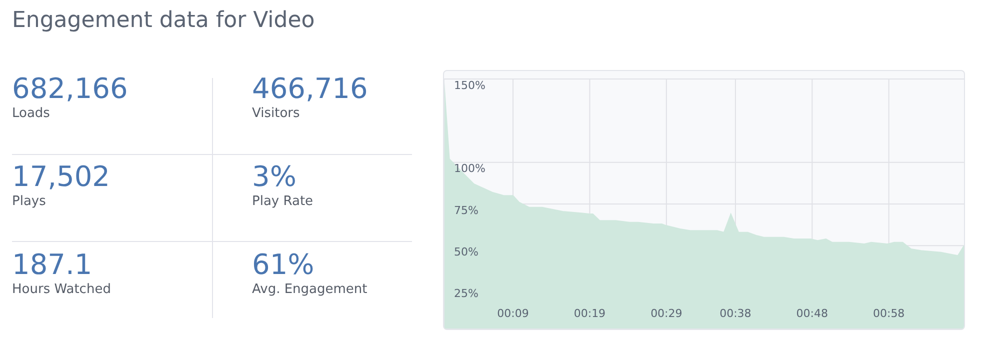  I want to click on text: 187.1, so click(53, 265).